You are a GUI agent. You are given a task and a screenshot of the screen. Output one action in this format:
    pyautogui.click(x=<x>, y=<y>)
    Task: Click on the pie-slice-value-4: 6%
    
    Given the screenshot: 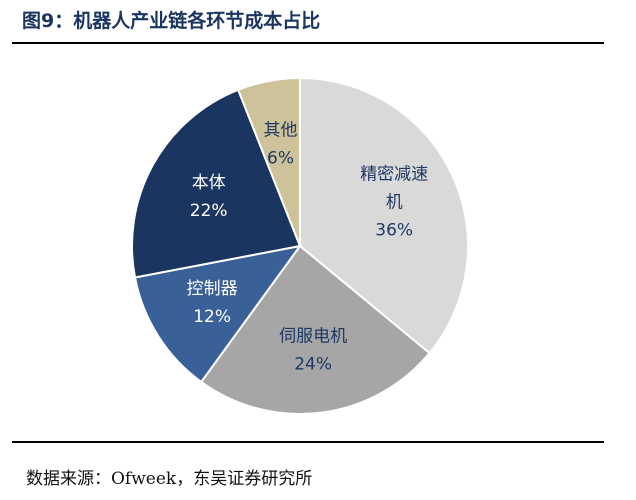 What is the action you would take?
    pyautogui.click(x=280, y=159)
    